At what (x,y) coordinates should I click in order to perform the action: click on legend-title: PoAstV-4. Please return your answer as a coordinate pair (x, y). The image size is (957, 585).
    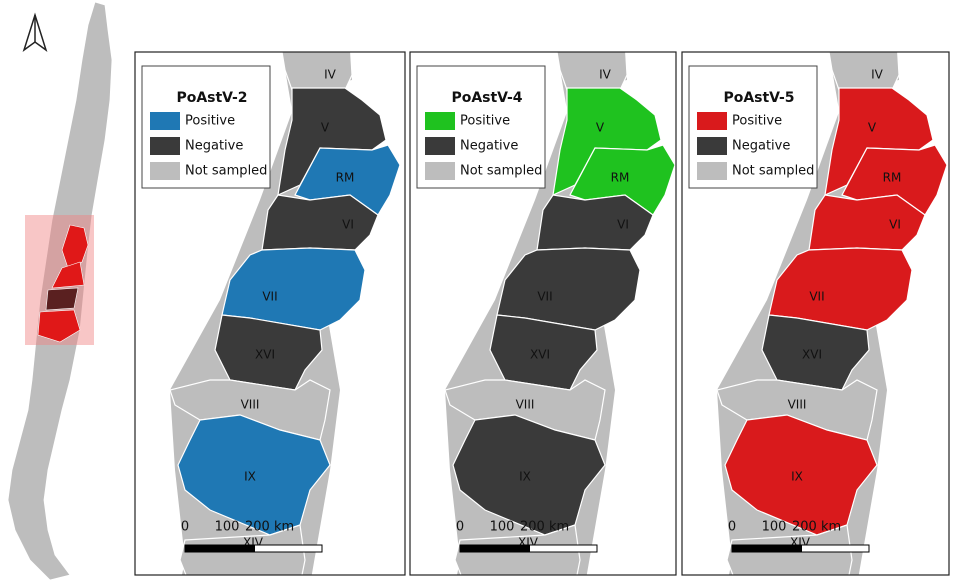
    Looking at the image, I should click on (486, 98).